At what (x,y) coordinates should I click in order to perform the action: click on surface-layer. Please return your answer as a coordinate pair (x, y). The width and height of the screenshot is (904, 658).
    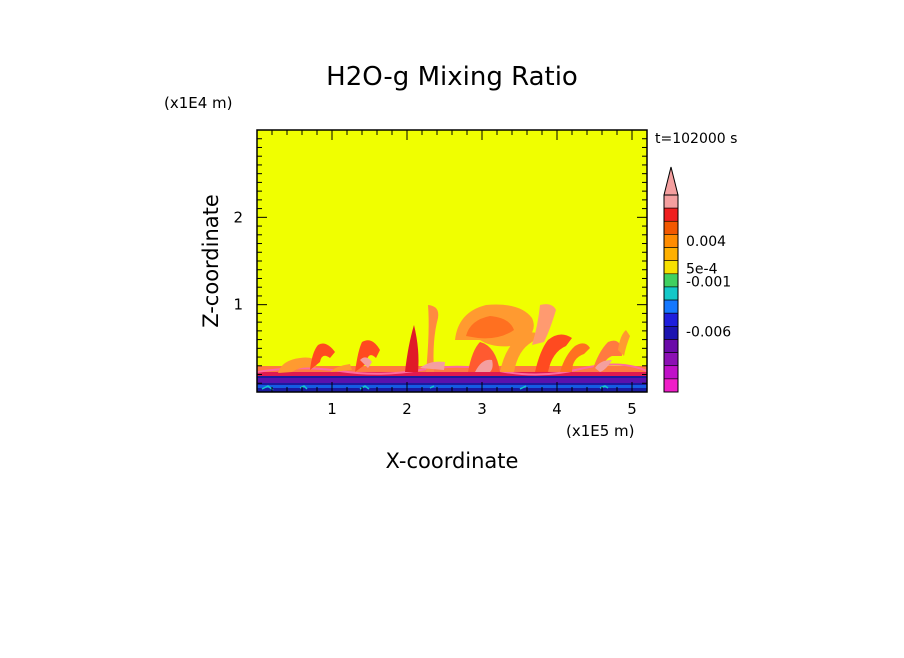
    Looking at the image, I should click on (452, 377).